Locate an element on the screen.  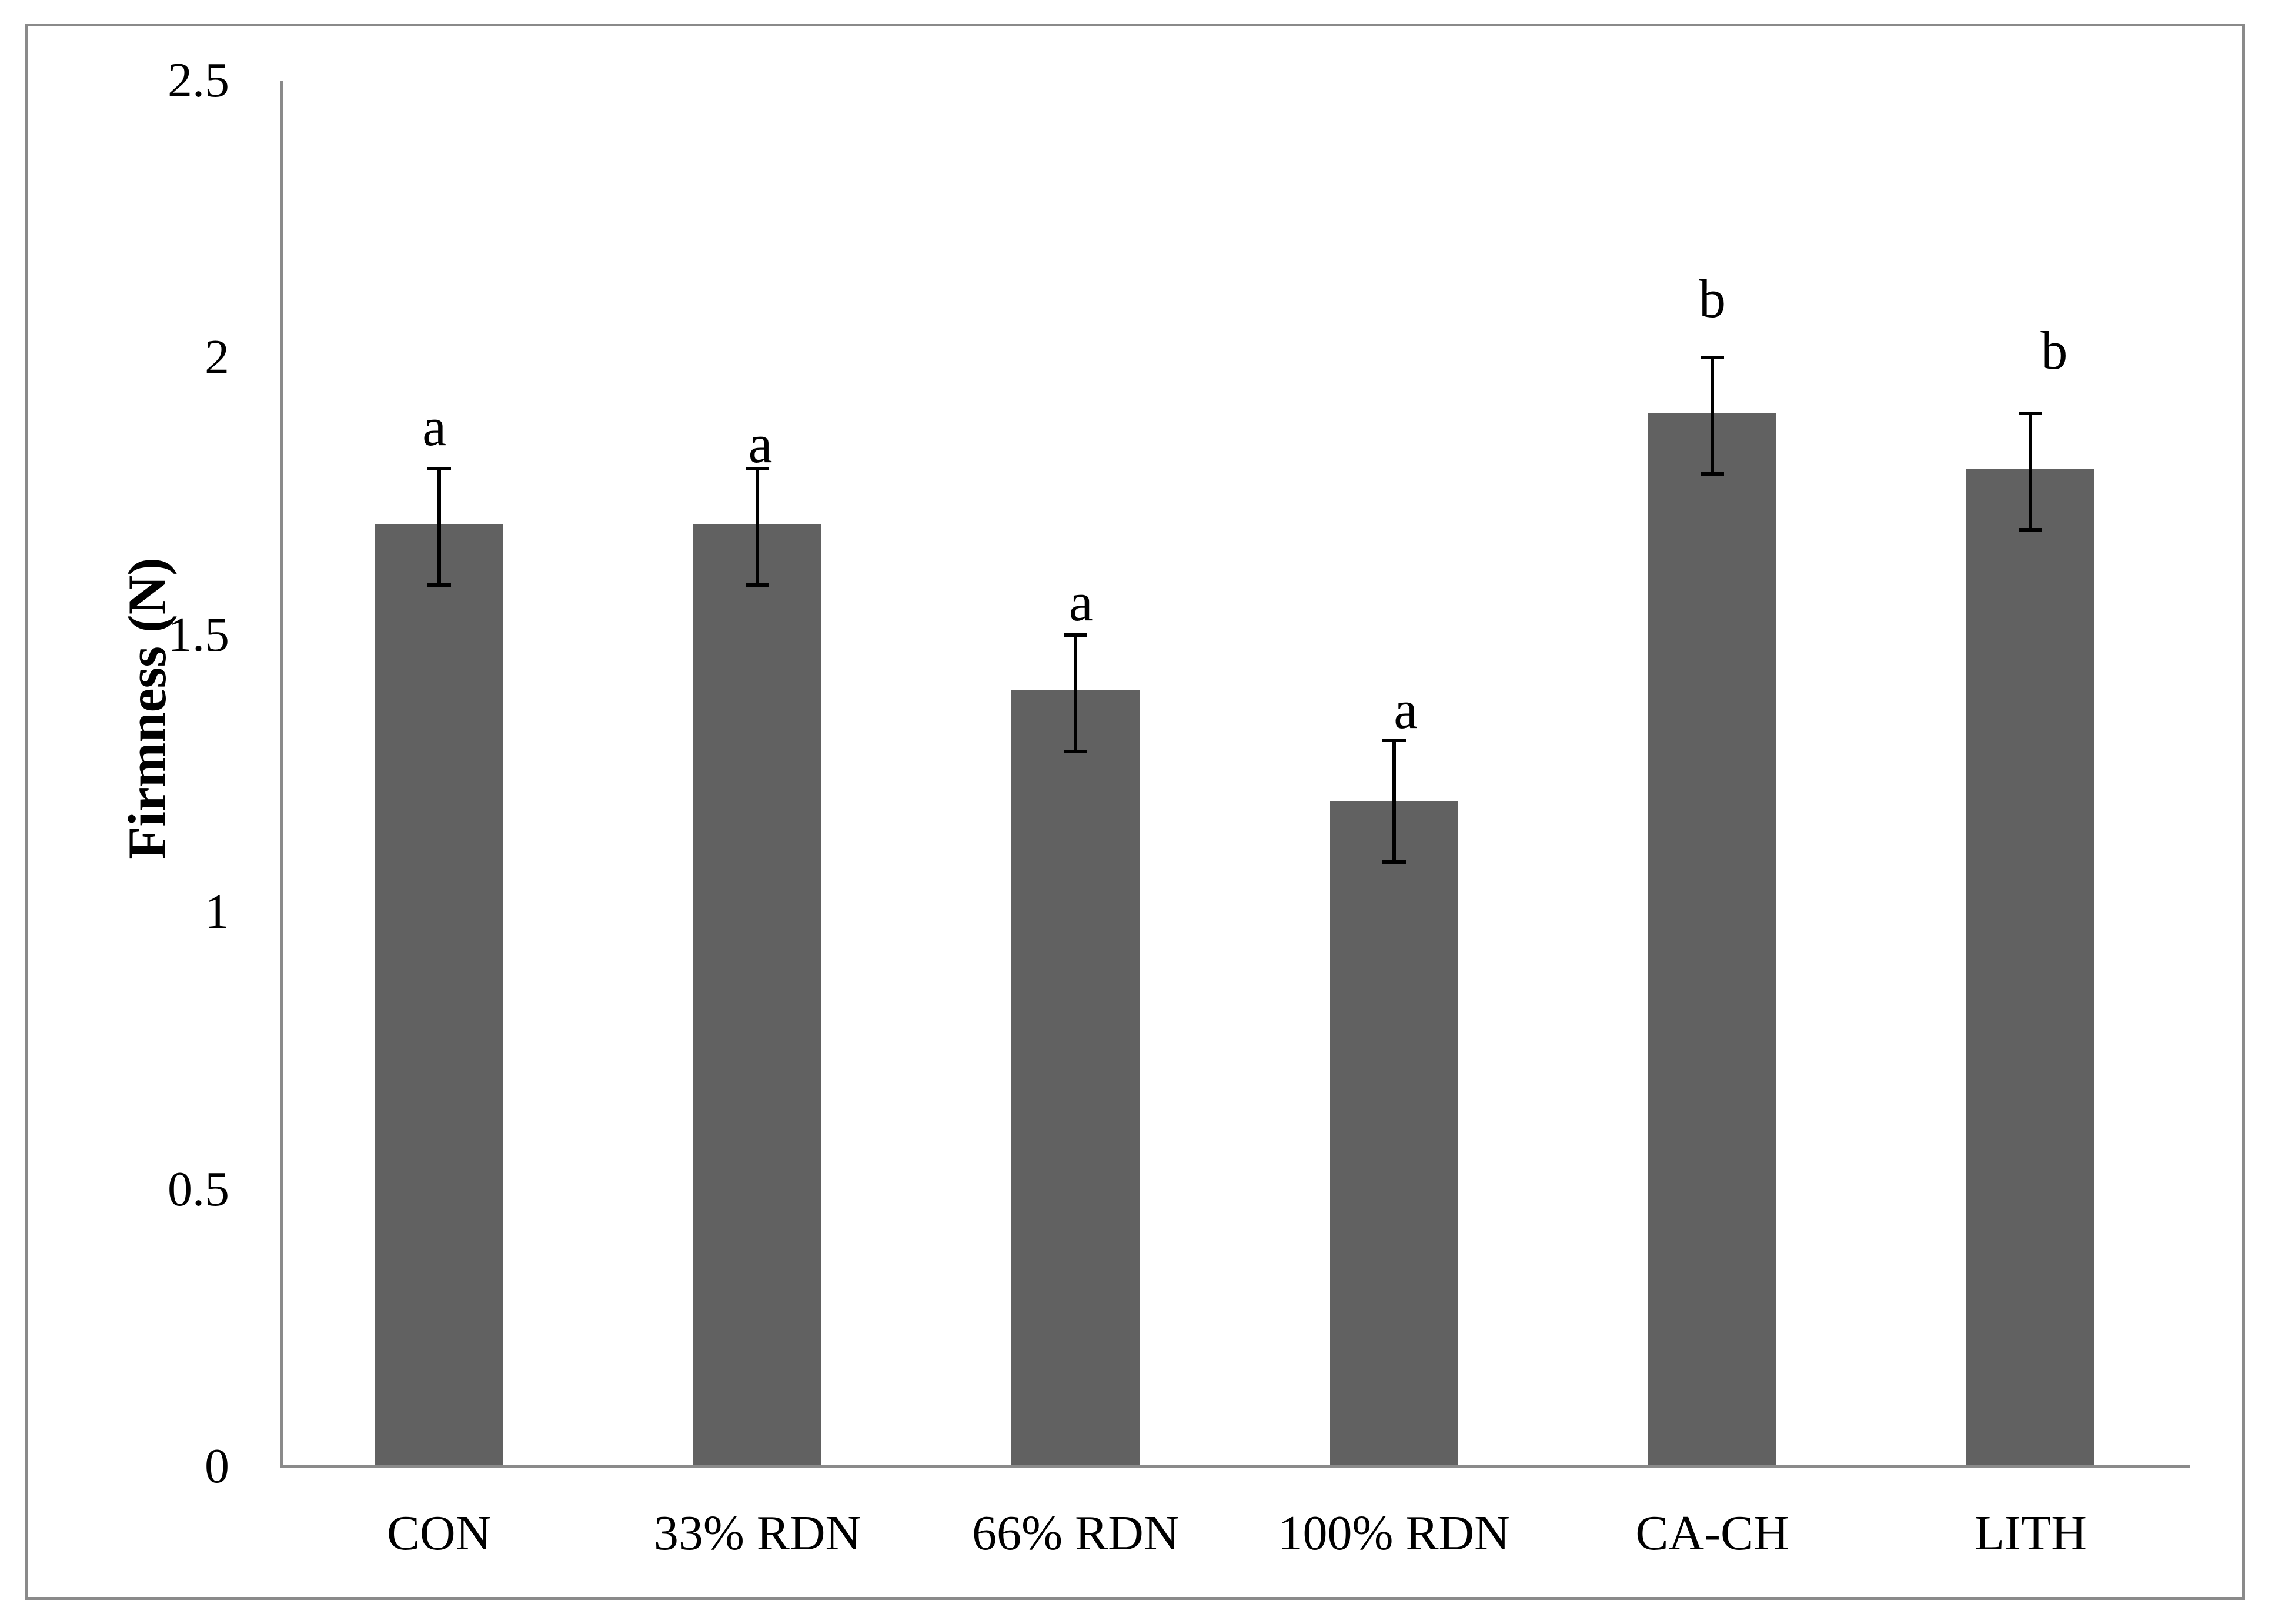
bar-lith is located at coordinates (2031, 966).